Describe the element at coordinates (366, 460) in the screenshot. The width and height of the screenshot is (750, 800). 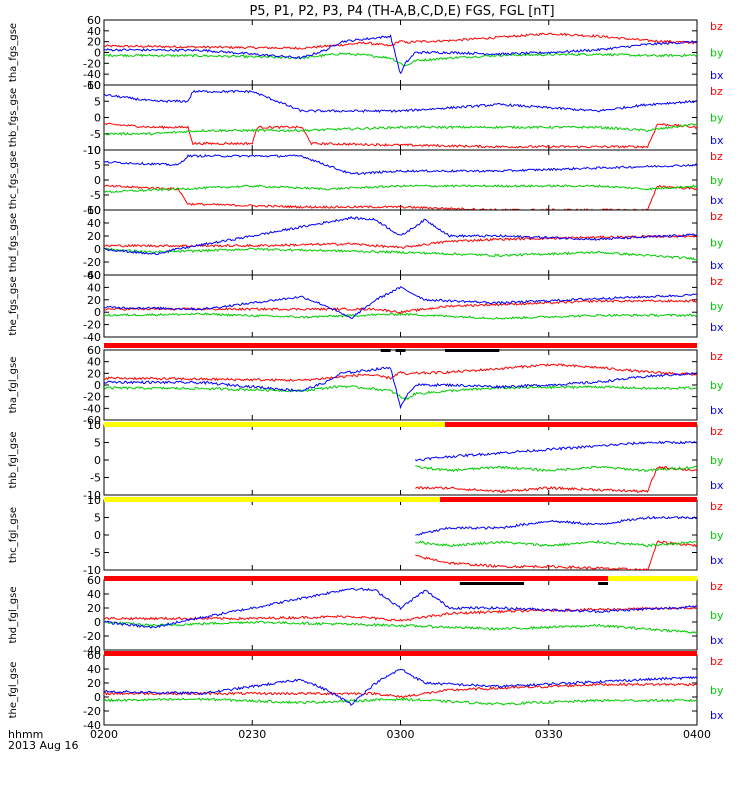
I see `panel-7: 10 5 0 -5 -10 thb_fgl_gse bz by bx` at that location.